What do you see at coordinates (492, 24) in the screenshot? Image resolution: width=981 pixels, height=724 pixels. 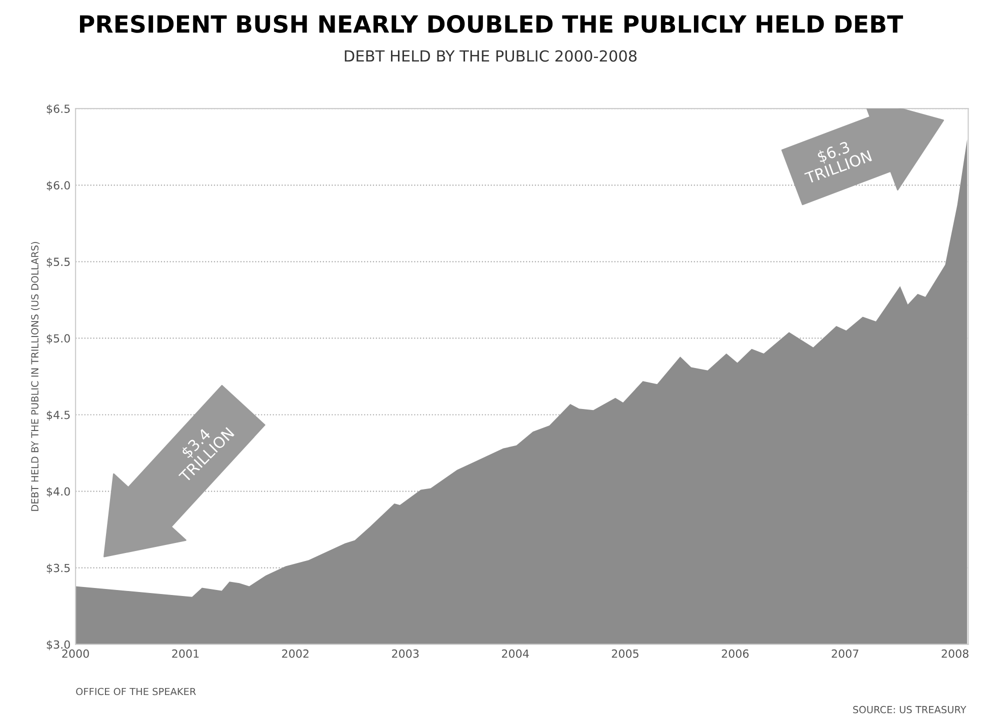 I see `chart-title: PRESIDENT BUSH NEARLY DOUBLED THE PUBLICLY HELD DEBT` at bounding box center [492, 24].